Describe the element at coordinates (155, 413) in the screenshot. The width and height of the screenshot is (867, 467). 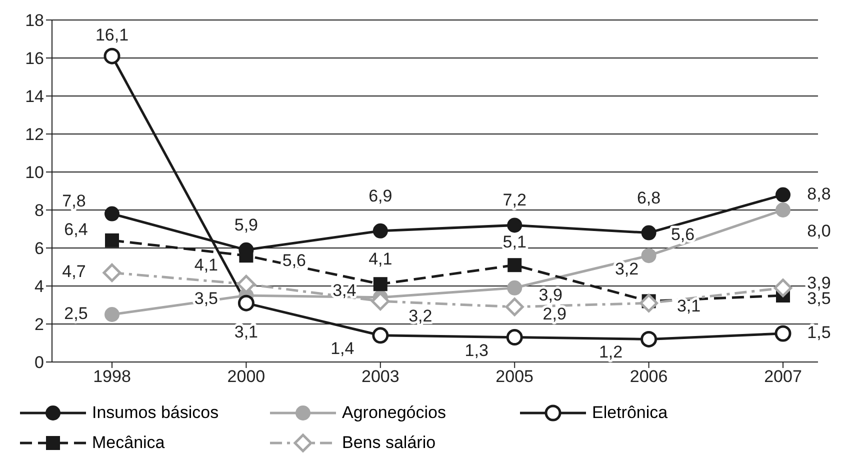
I see `legend-label: Insumos básicos` at that location.